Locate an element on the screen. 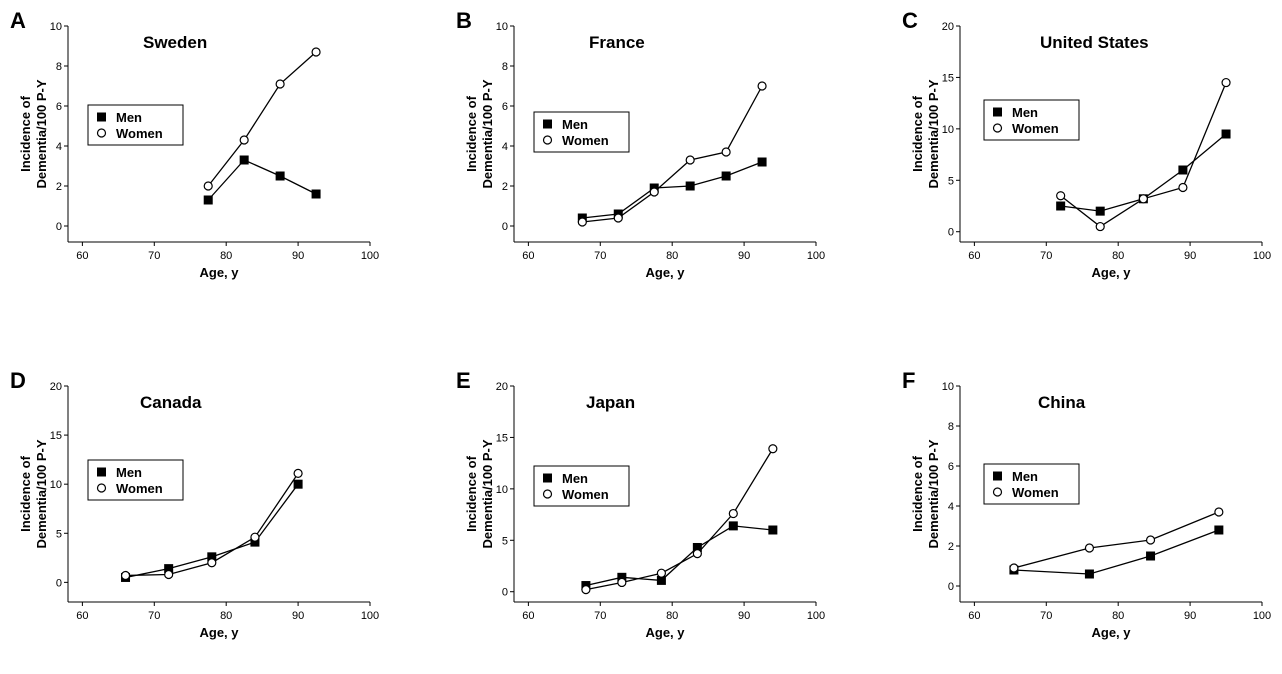  chart-title: Japan is located at coordinates (610, 402).